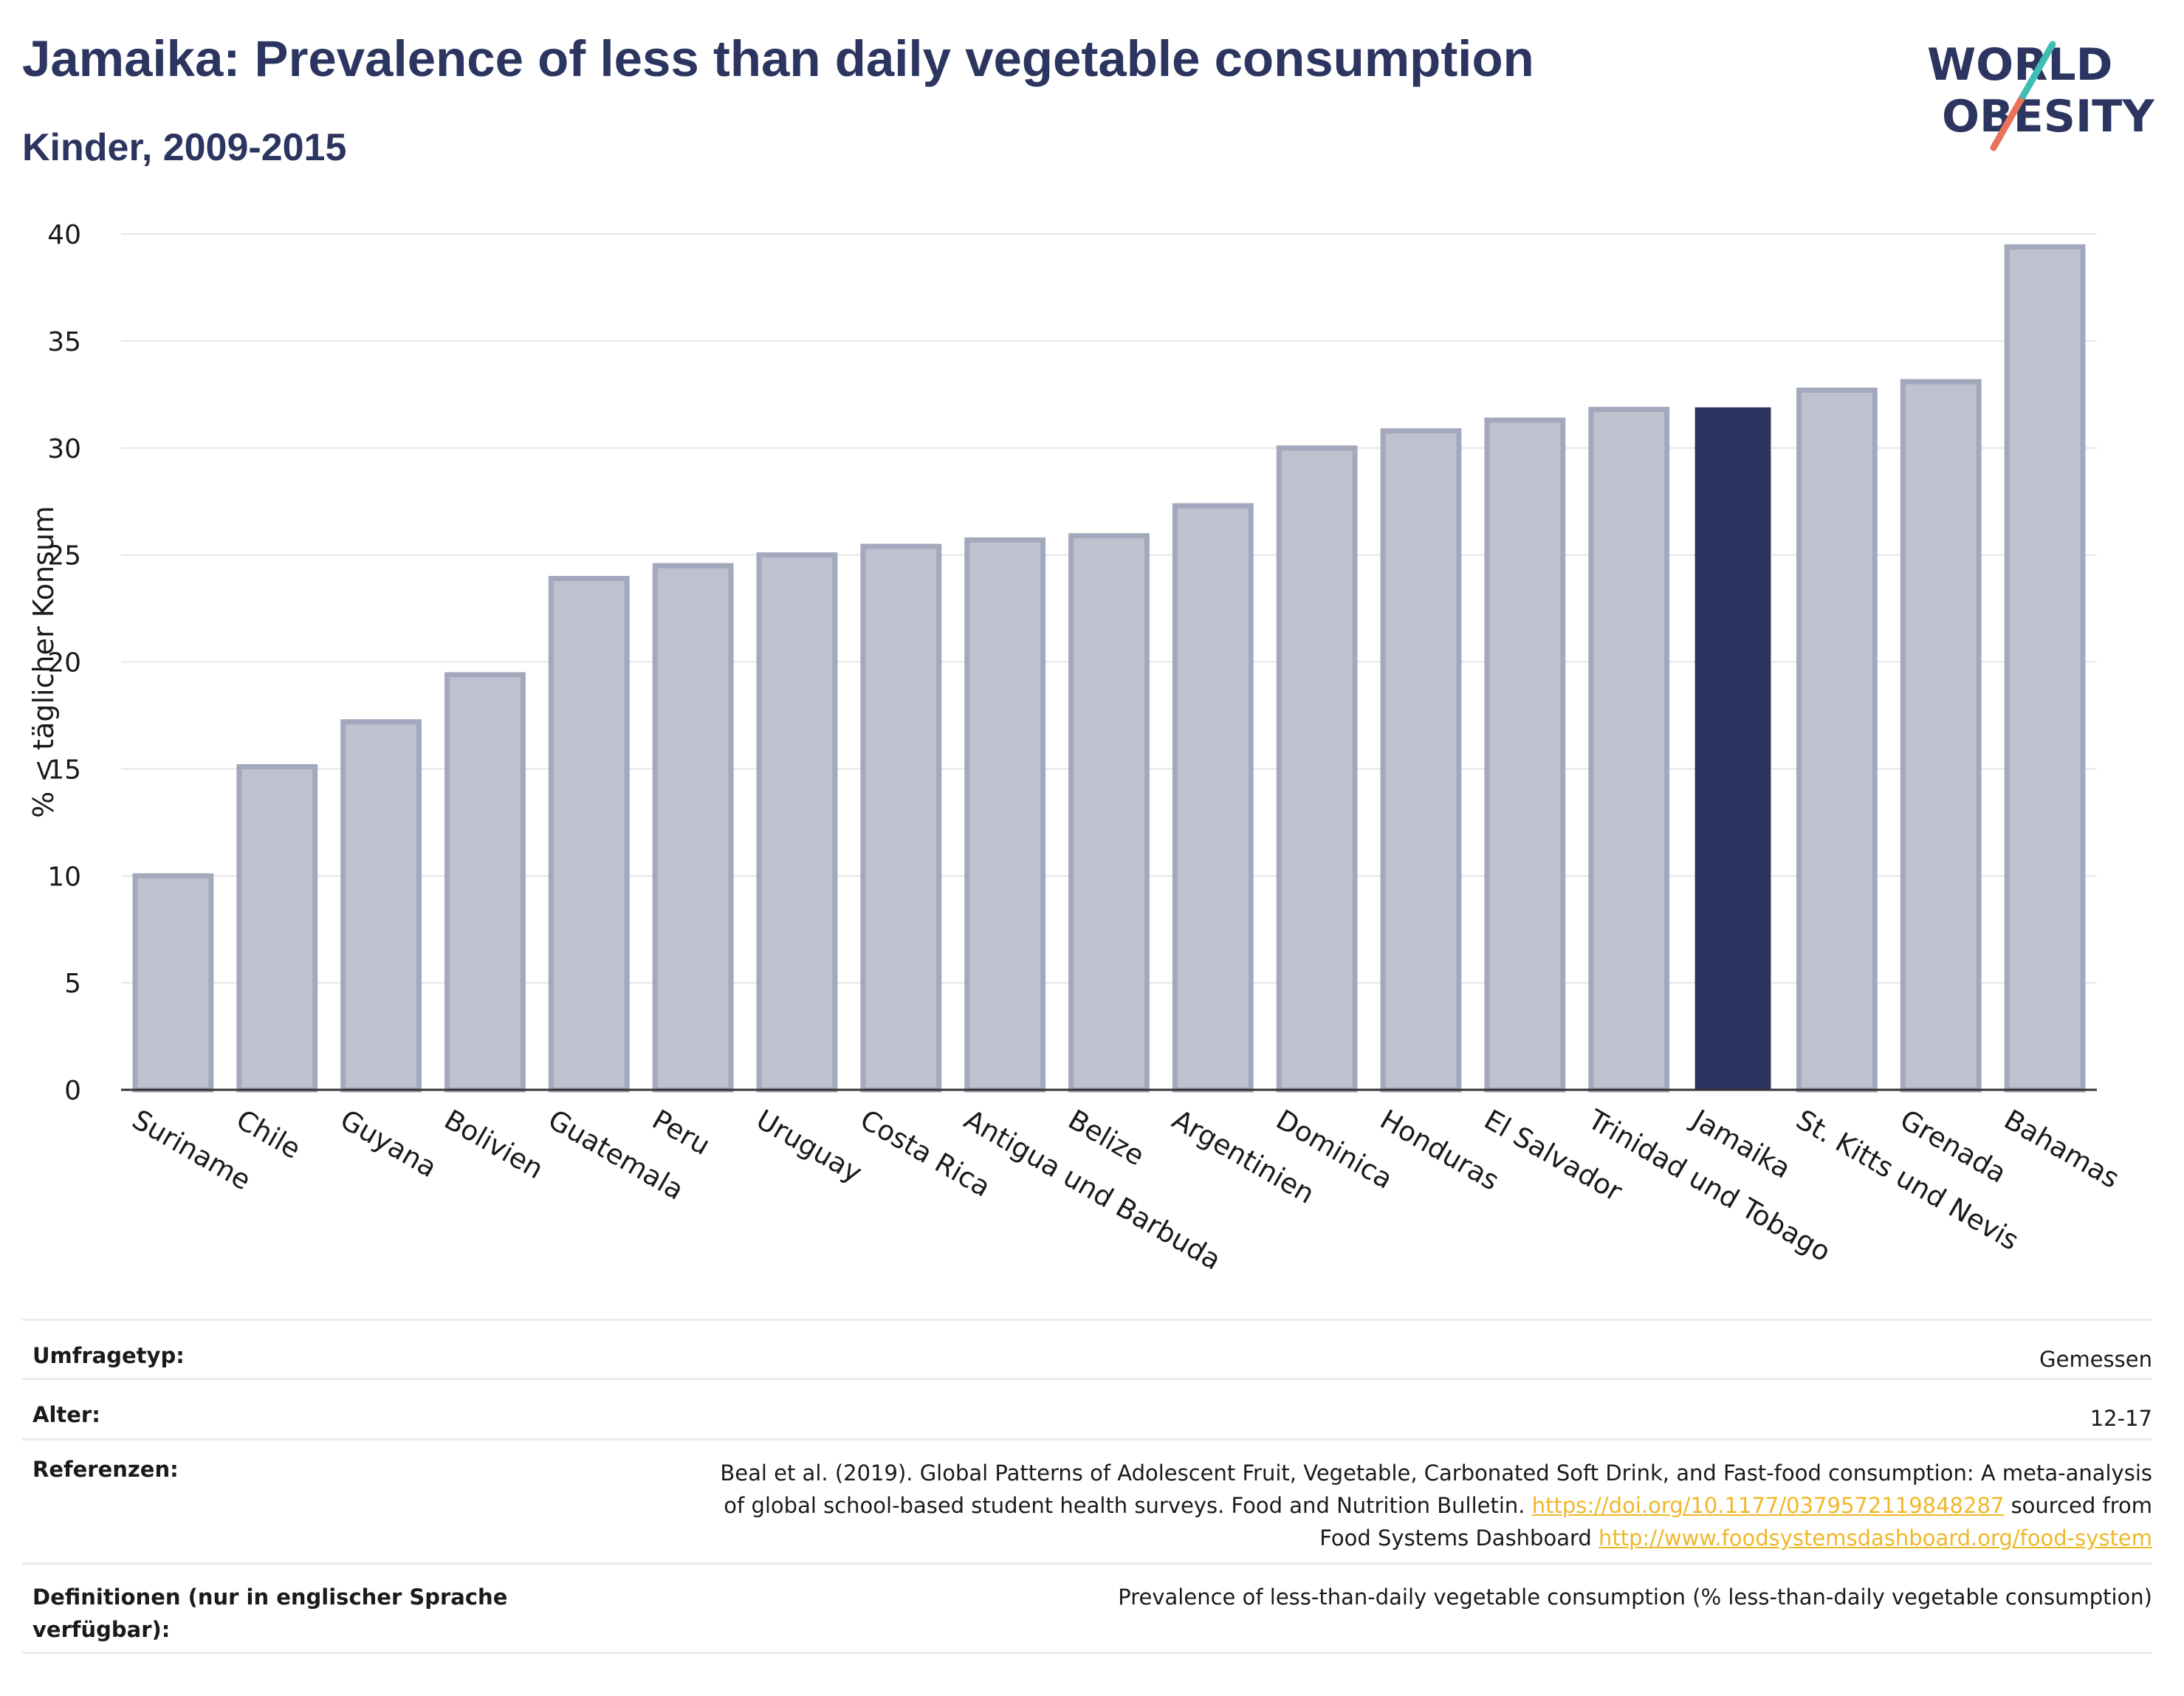 This screenshot has height=1696, width=2184. Describe the element at coordinates (268, 1135) in the screenshot. I see `x-tick-label: Chile` at that location.